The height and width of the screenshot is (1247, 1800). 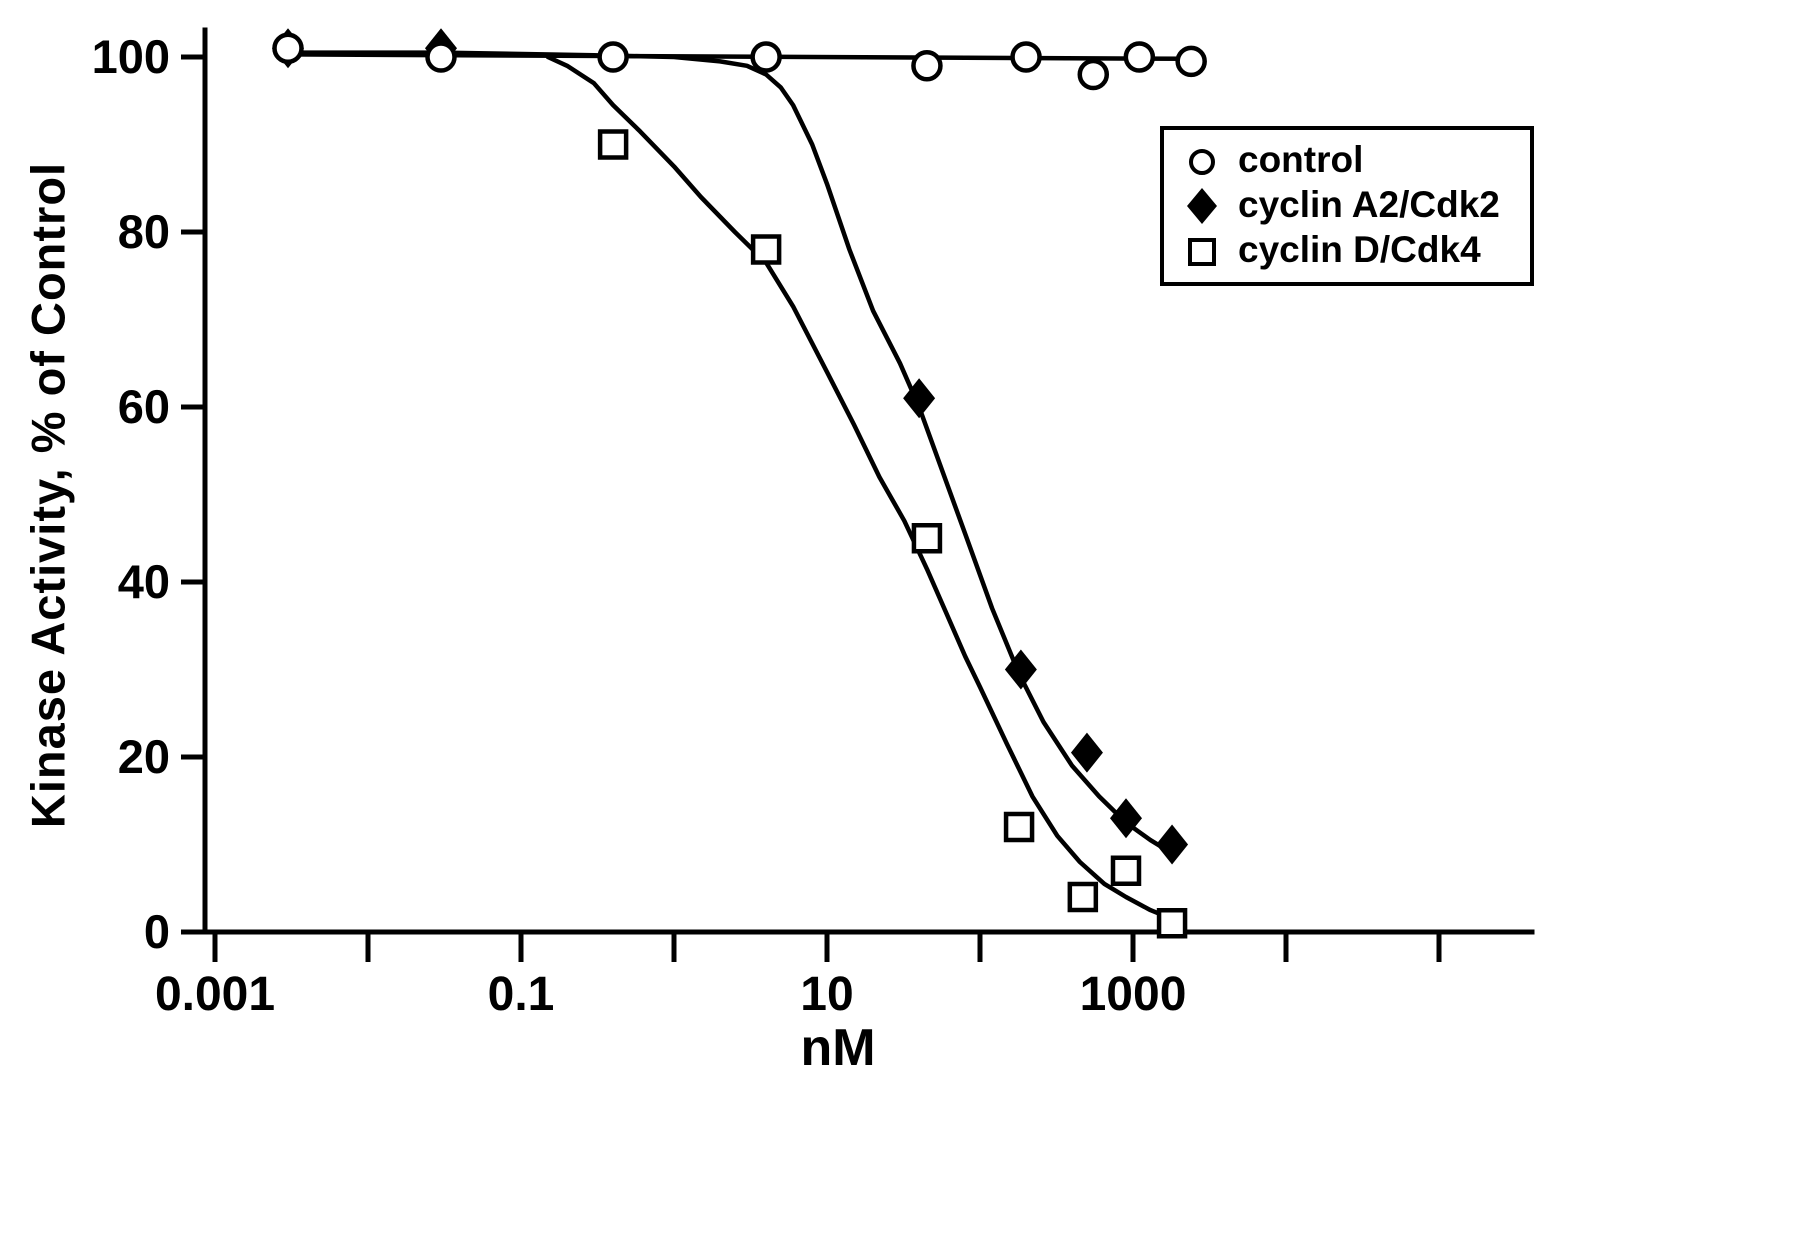 What do you see at coordinates (1359, 249) in the screenshot?
I see `legend-label-cyclin-d-cdk4: cyclin D/Cdk4` at bounding box center [1359, 249].